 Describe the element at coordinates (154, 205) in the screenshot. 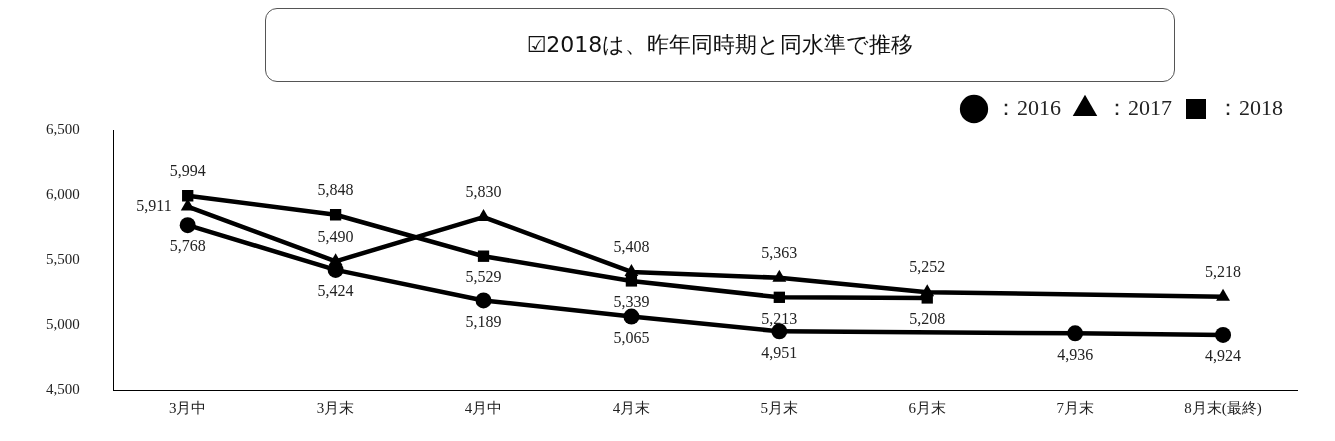

I see `data-label: 5,911` at that location.